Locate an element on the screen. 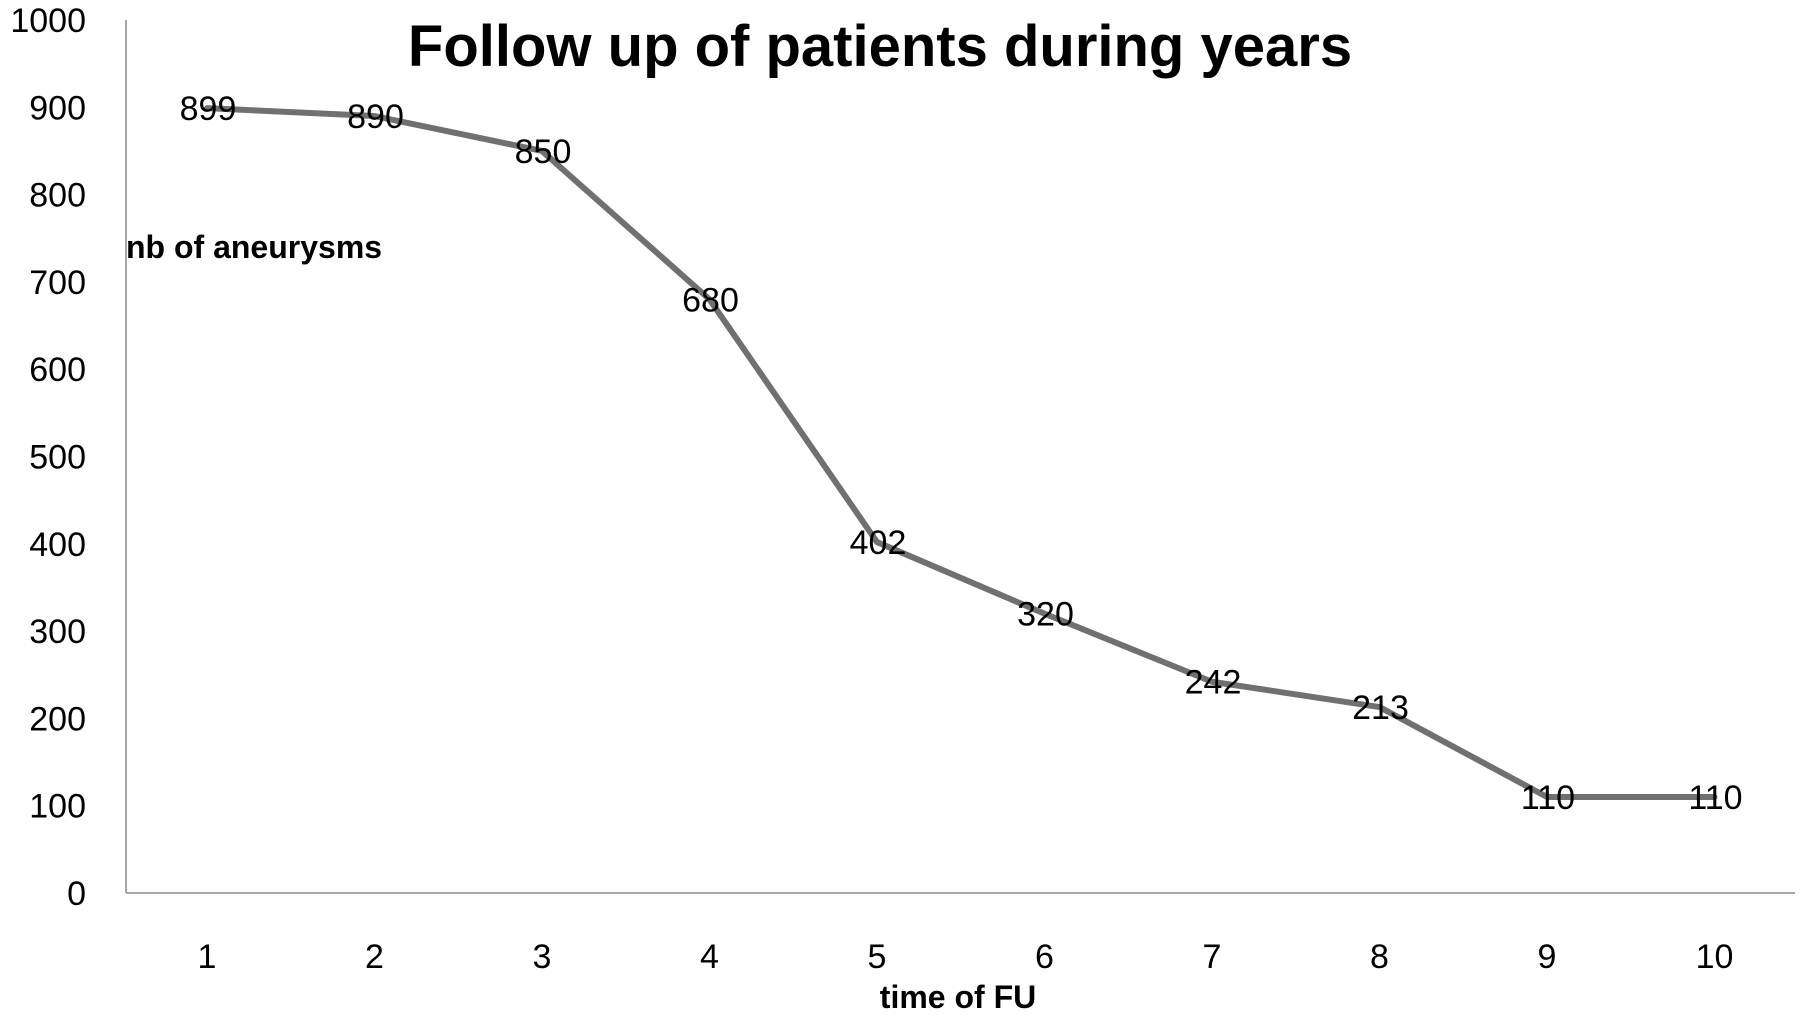 The image size is (1800, 1015). data-label: 899 is located at coordinates (208, 109).